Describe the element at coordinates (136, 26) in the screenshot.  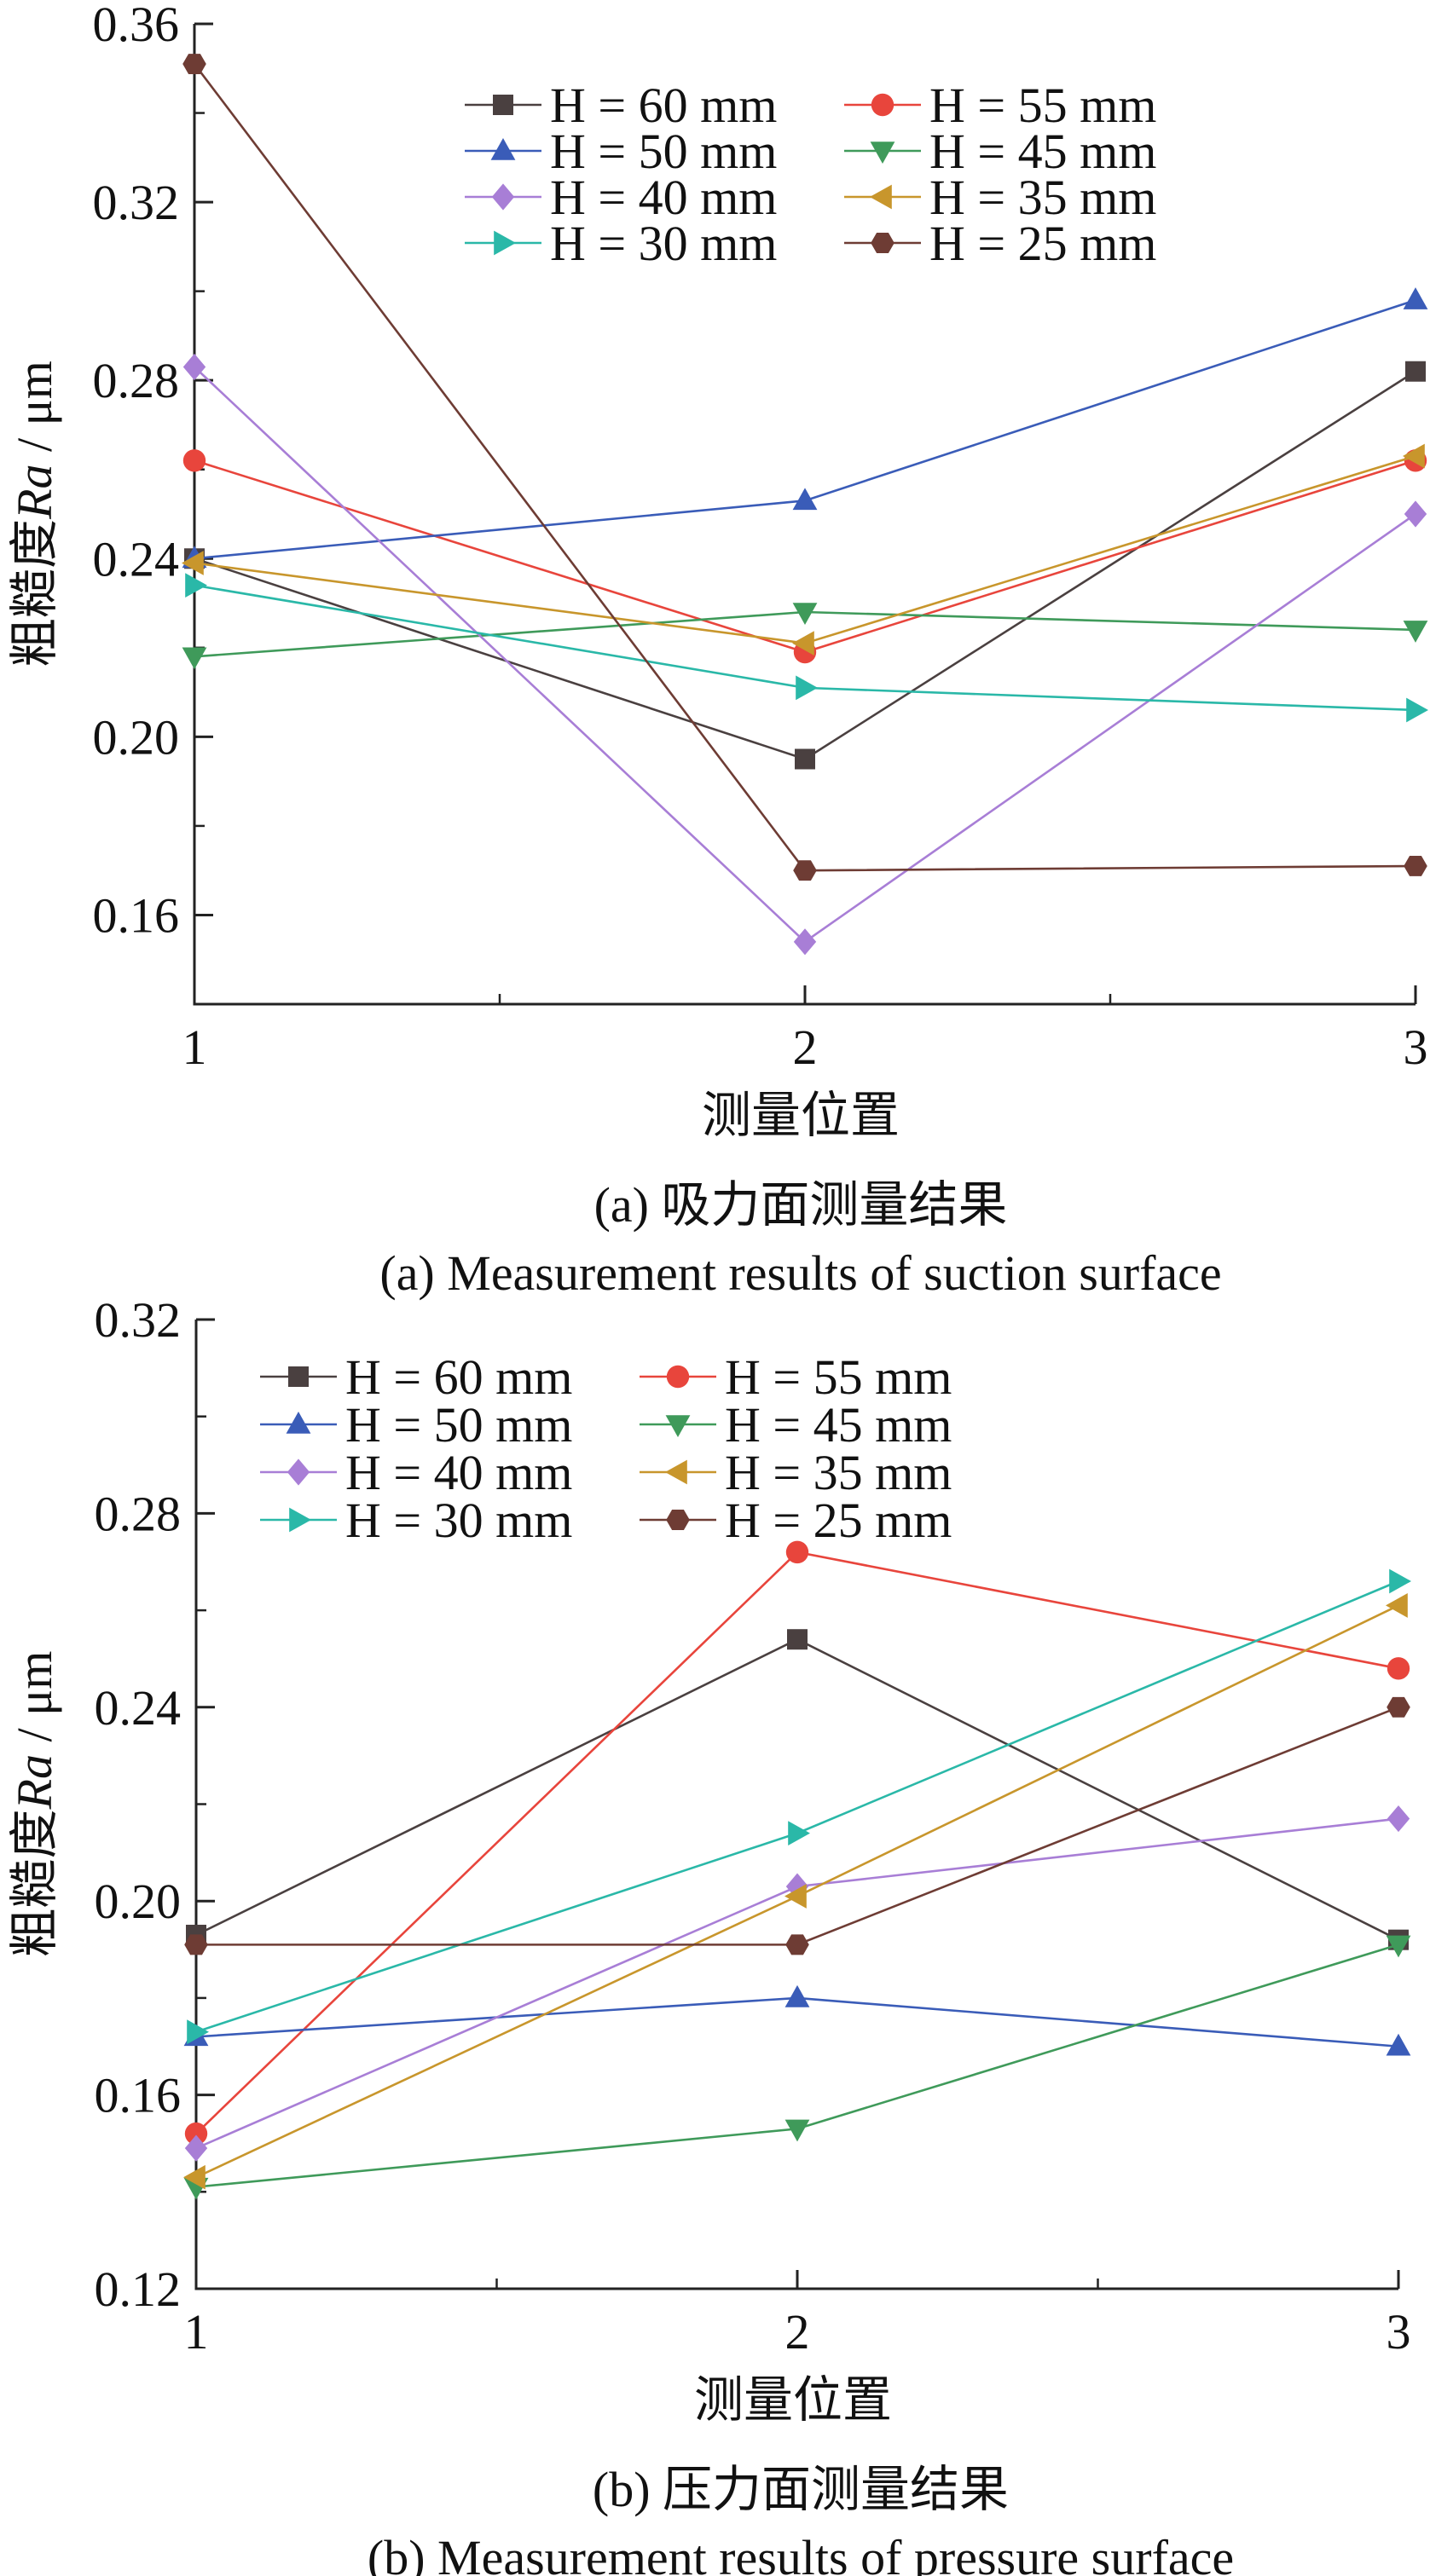
I see `y-tick-label: 0.36` at that location.